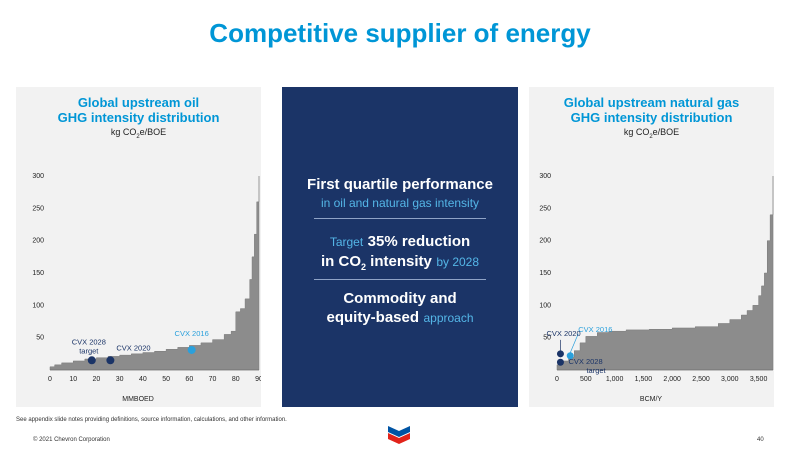 Image resolution: width=800 pixels, height=450 pixels. I want to click on oil-x-tick-label: 80, so click(236, 379).